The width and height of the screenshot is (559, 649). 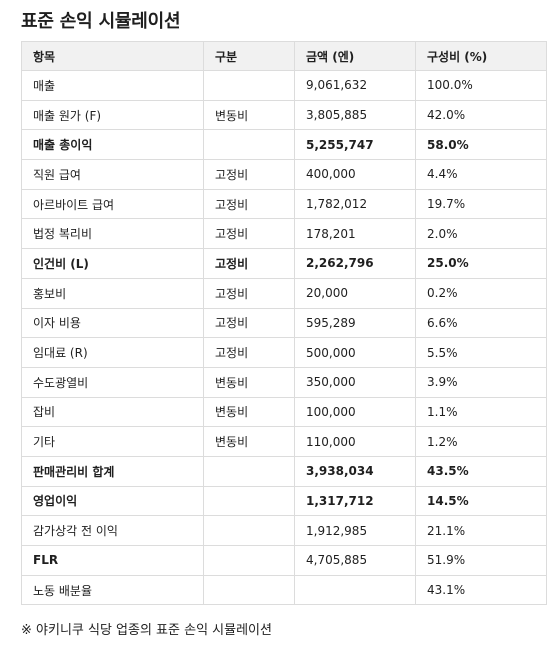 I want to click on cell-ratio: 43.1%, so click(x=481, y=590).